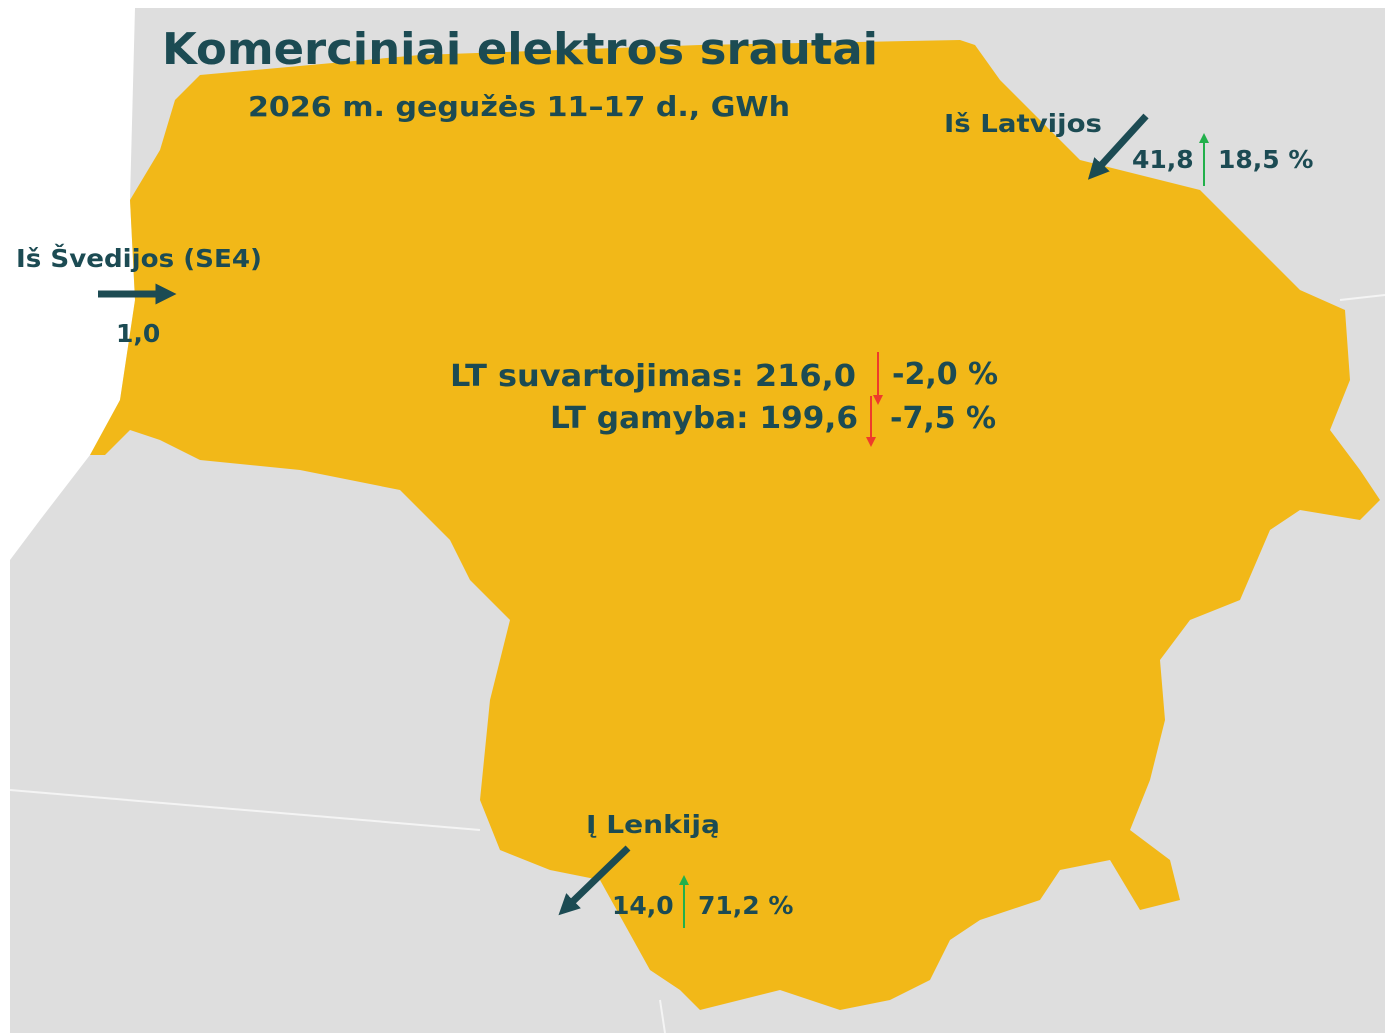 The height and width of the screenshot is (1033, 1385). What do you see at coordinates (72, 284) in the screenshot?
I see `sea` at bounding box center [72, 284].